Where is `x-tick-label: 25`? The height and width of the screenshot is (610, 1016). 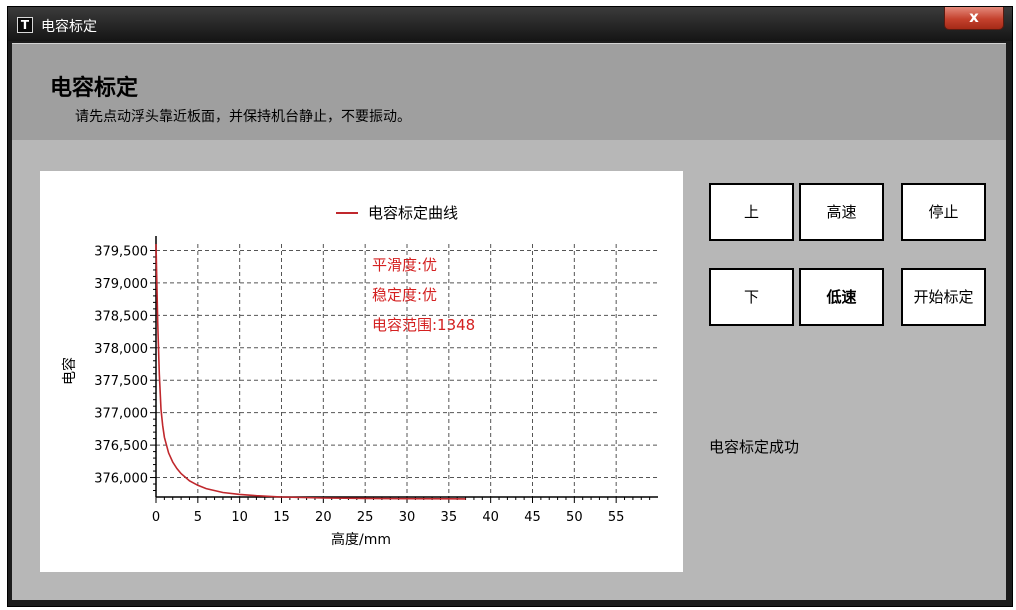 x-tick-label: 25 is located at coordinates (365, 517).